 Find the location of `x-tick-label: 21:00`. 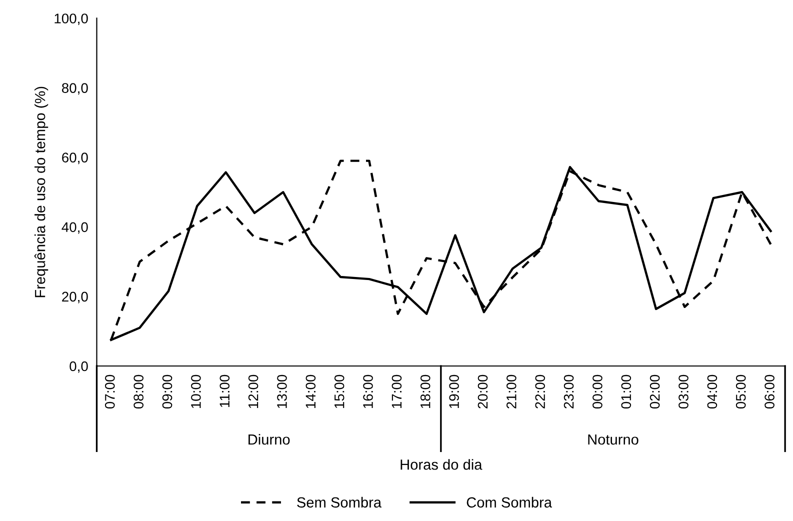

x-tick-label: 21:00 is located at coordinates (511, 391).